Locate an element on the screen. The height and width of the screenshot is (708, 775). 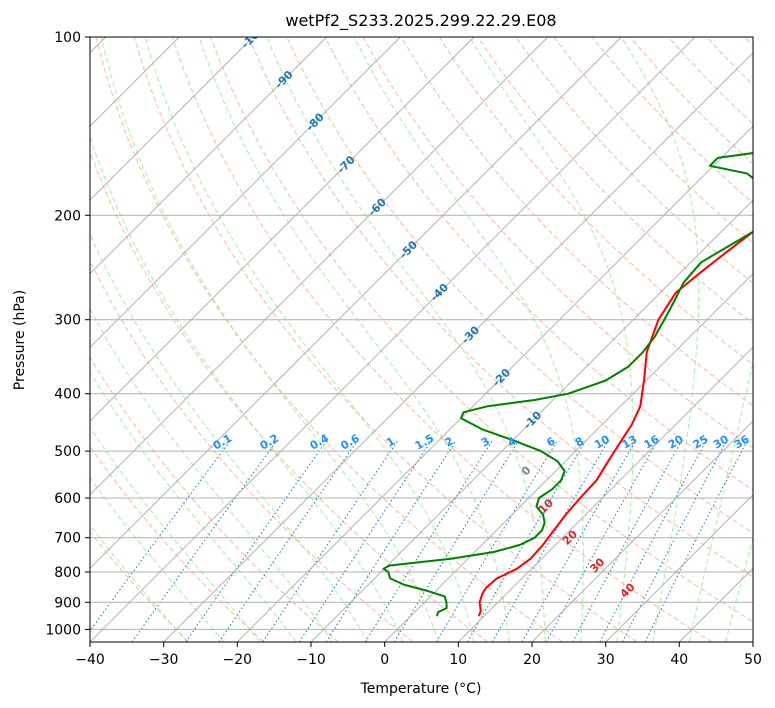
y-tick-label: 700 is located at coordinates (67, 539).